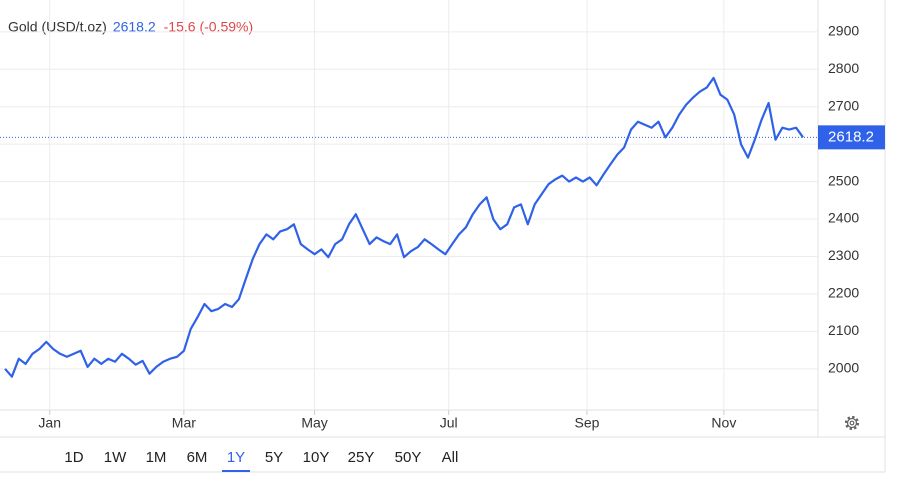 The width and height of the screenshot is (900, 500). I want to click on range-button: 25Y, so click(361, 457).